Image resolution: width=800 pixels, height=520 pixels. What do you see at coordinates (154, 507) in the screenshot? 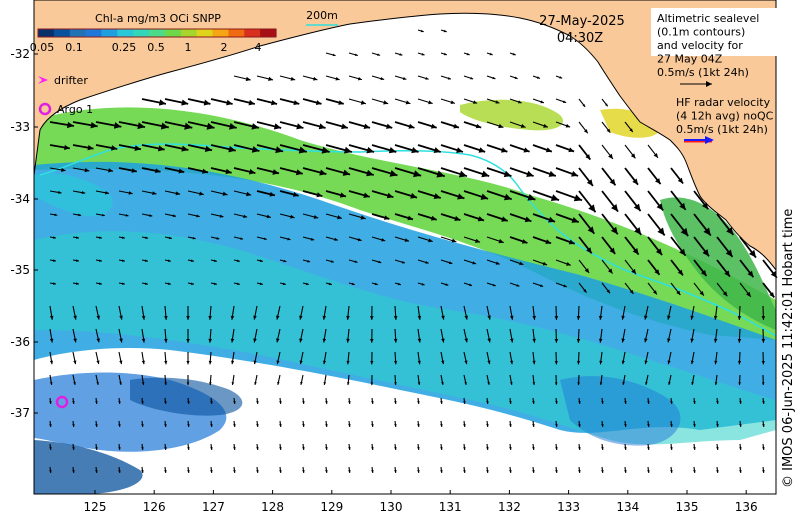
I see `longitude-tick-label: 126` at bounding box center [154, 507].